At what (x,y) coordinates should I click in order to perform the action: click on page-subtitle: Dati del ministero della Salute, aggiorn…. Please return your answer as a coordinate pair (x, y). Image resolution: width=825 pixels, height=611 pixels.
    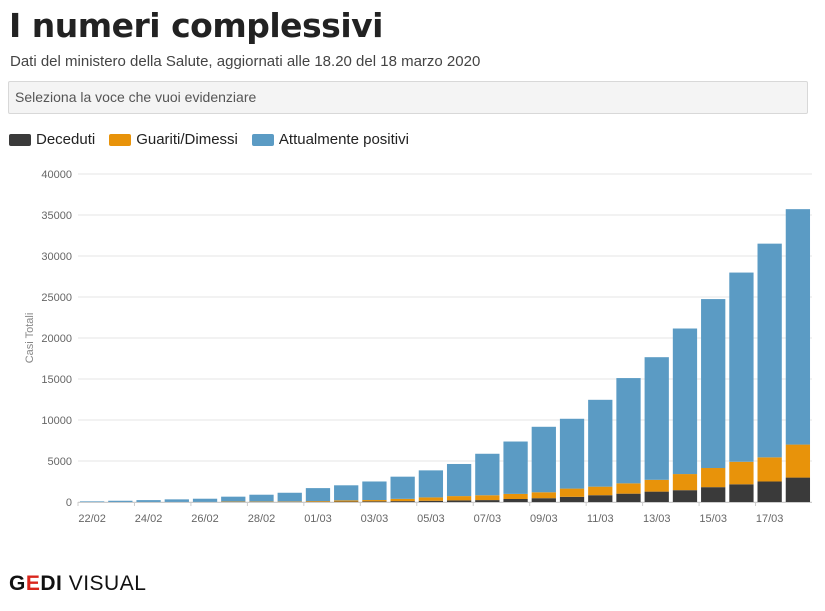
    Looking at the image, I should click on (245, 61).